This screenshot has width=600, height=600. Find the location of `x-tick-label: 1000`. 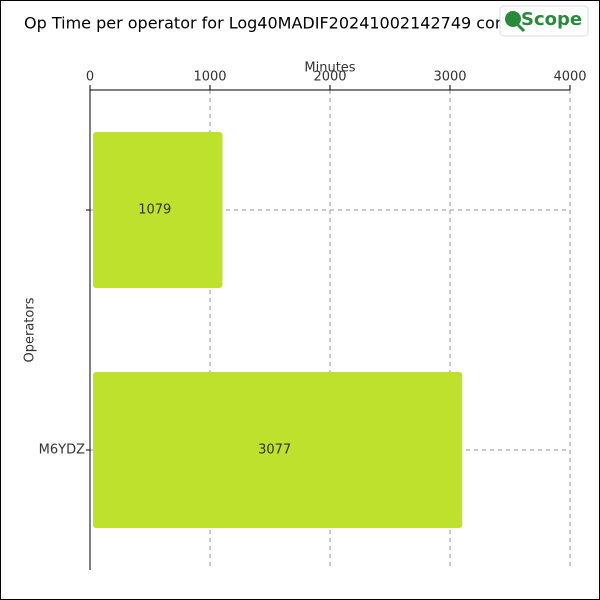

x-tick-label: 1000 is located at coordinates (209, 77).